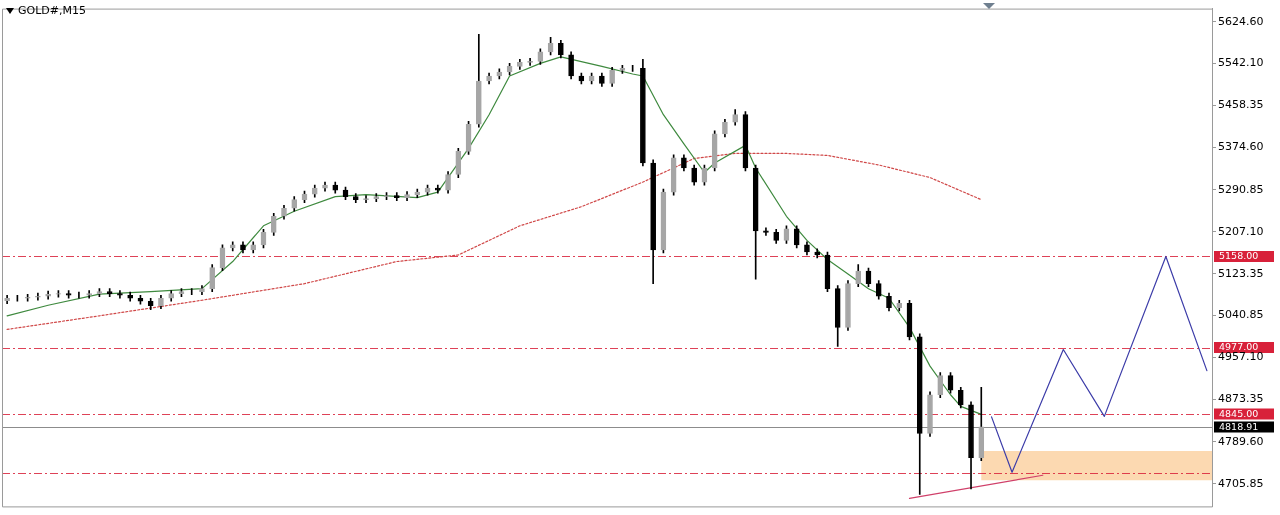 The image size is (1280, 515). I want to click on ref-line-label: 4845.00, so click(1239, 413).